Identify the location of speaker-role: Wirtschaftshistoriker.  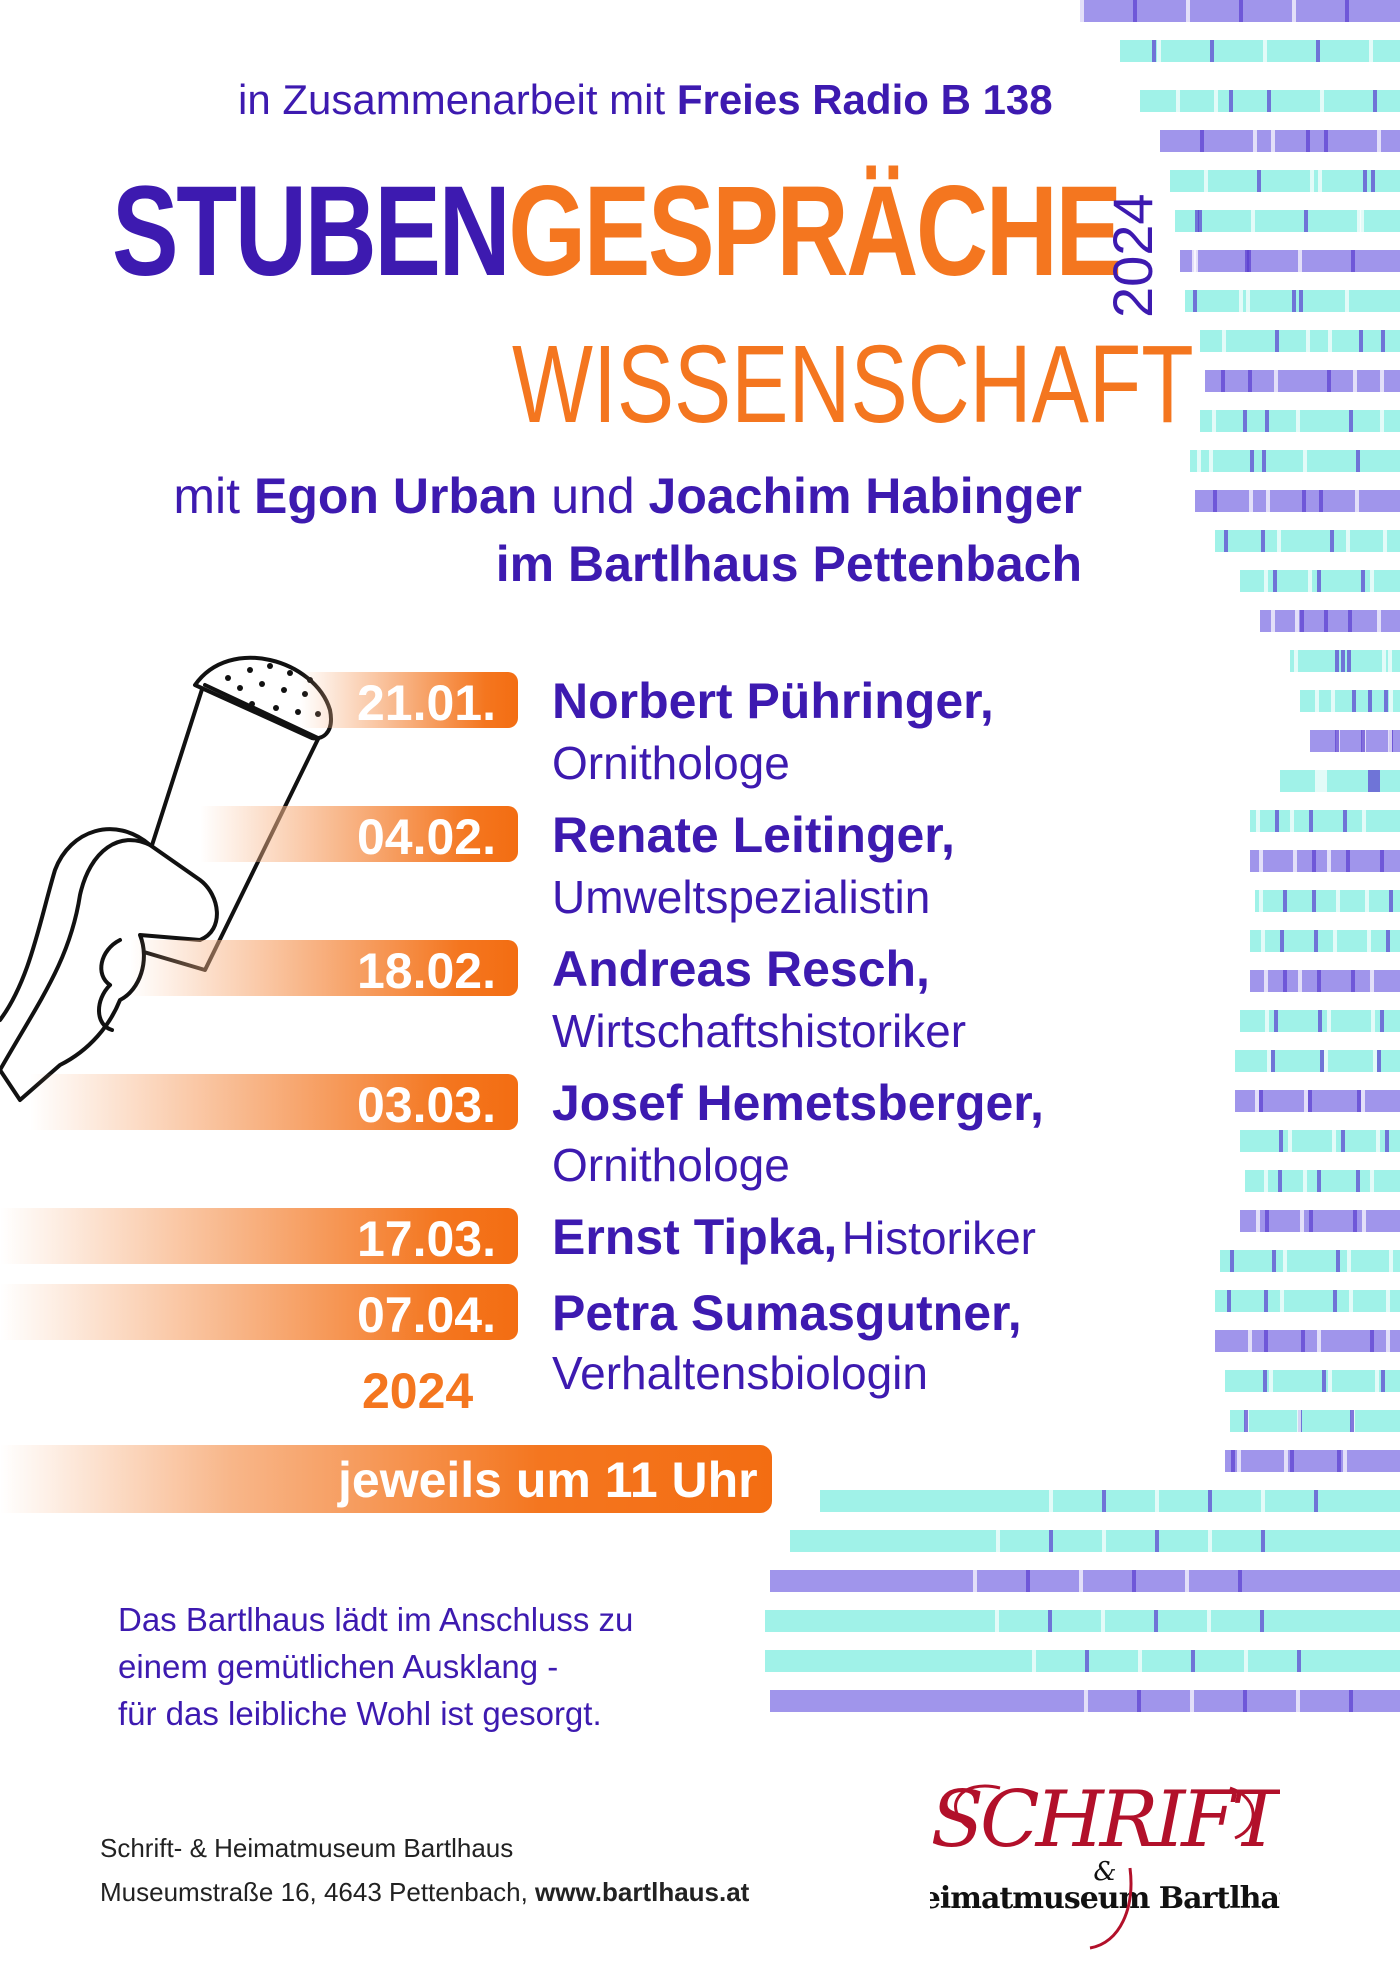
(759, 1031).